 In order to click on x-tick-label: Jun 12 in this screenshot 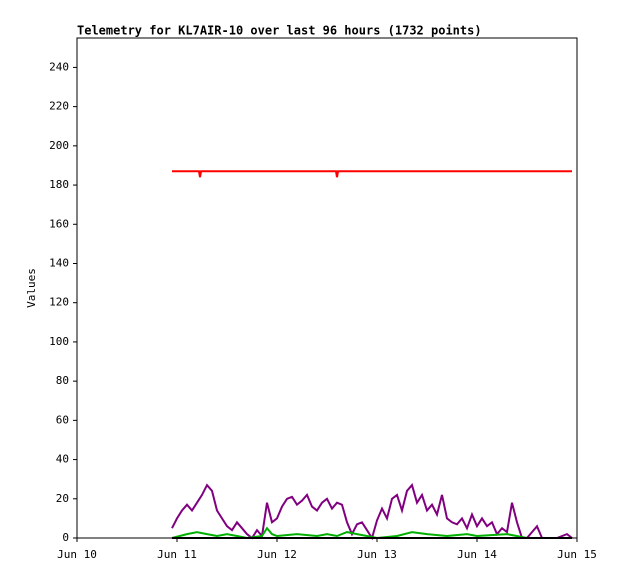, I will do `click(277, 554)`.